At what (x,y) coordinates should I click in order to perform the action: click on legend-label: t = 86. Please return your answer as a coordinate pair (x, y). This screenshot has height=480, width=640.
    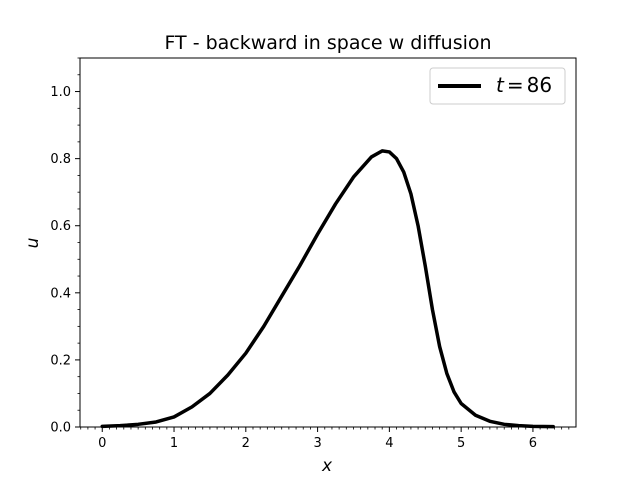
    Looking at the image, I should click on (524, 85).